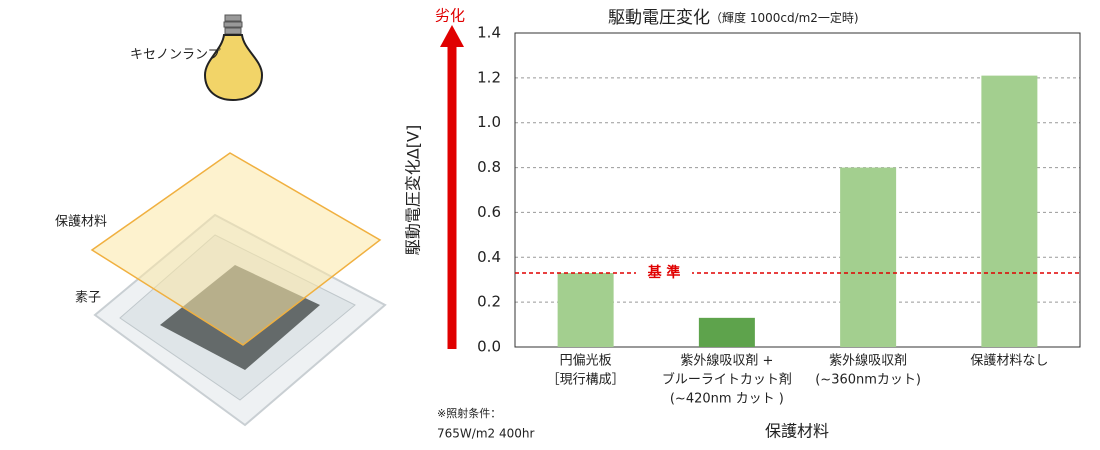  I want to click on x-axis-label: 保護材料, so click(797, 431).